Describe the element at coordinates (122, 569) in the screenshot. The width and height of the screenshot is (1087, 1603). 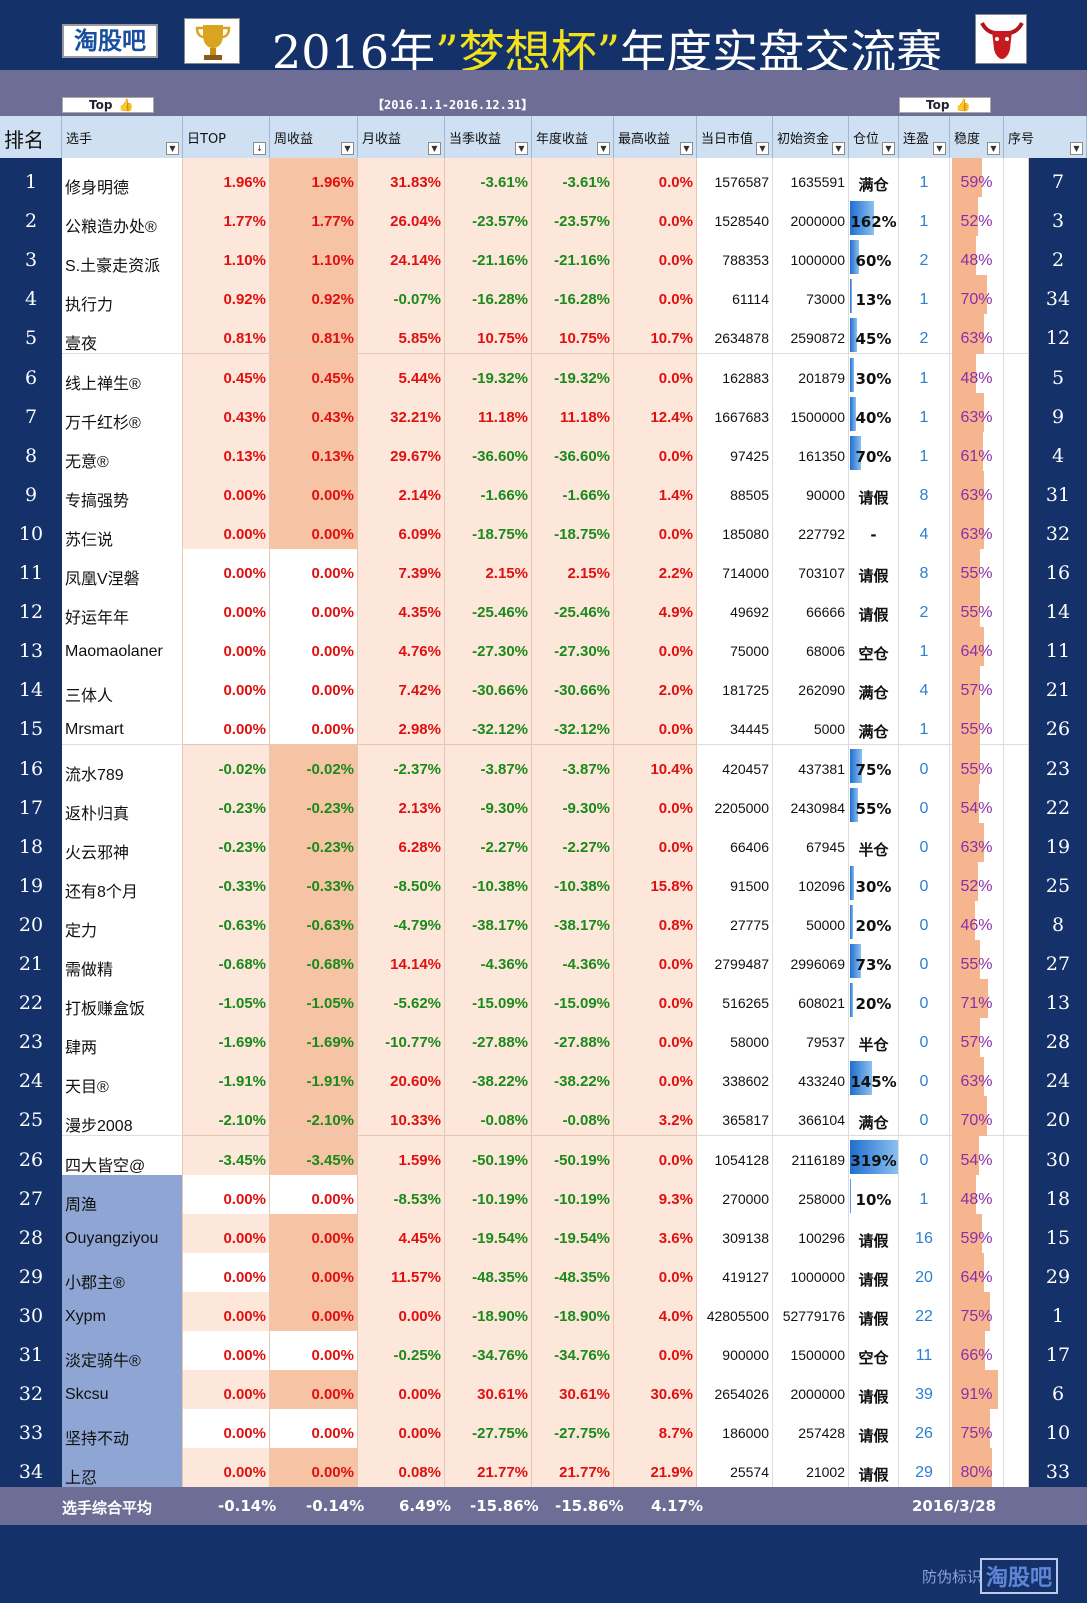
I see `player-name: 凤凰V涅磐` at that location.